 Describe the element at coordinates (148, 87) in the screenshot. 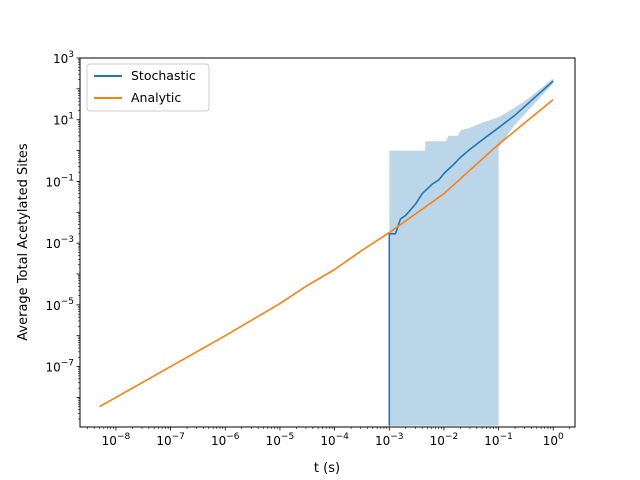

I see `legend: Stochastic Analytic` at that location.